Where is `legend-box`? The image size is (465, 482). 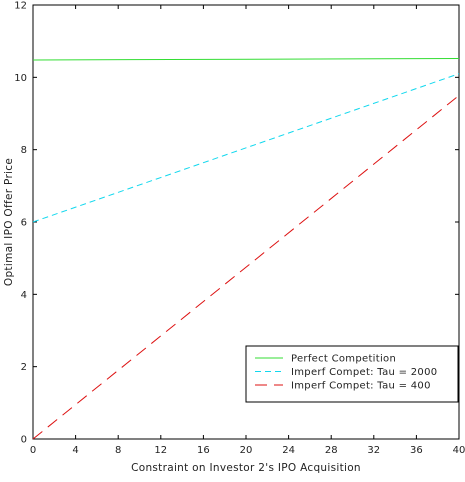
legend-box is located at coordinates (352, 374).